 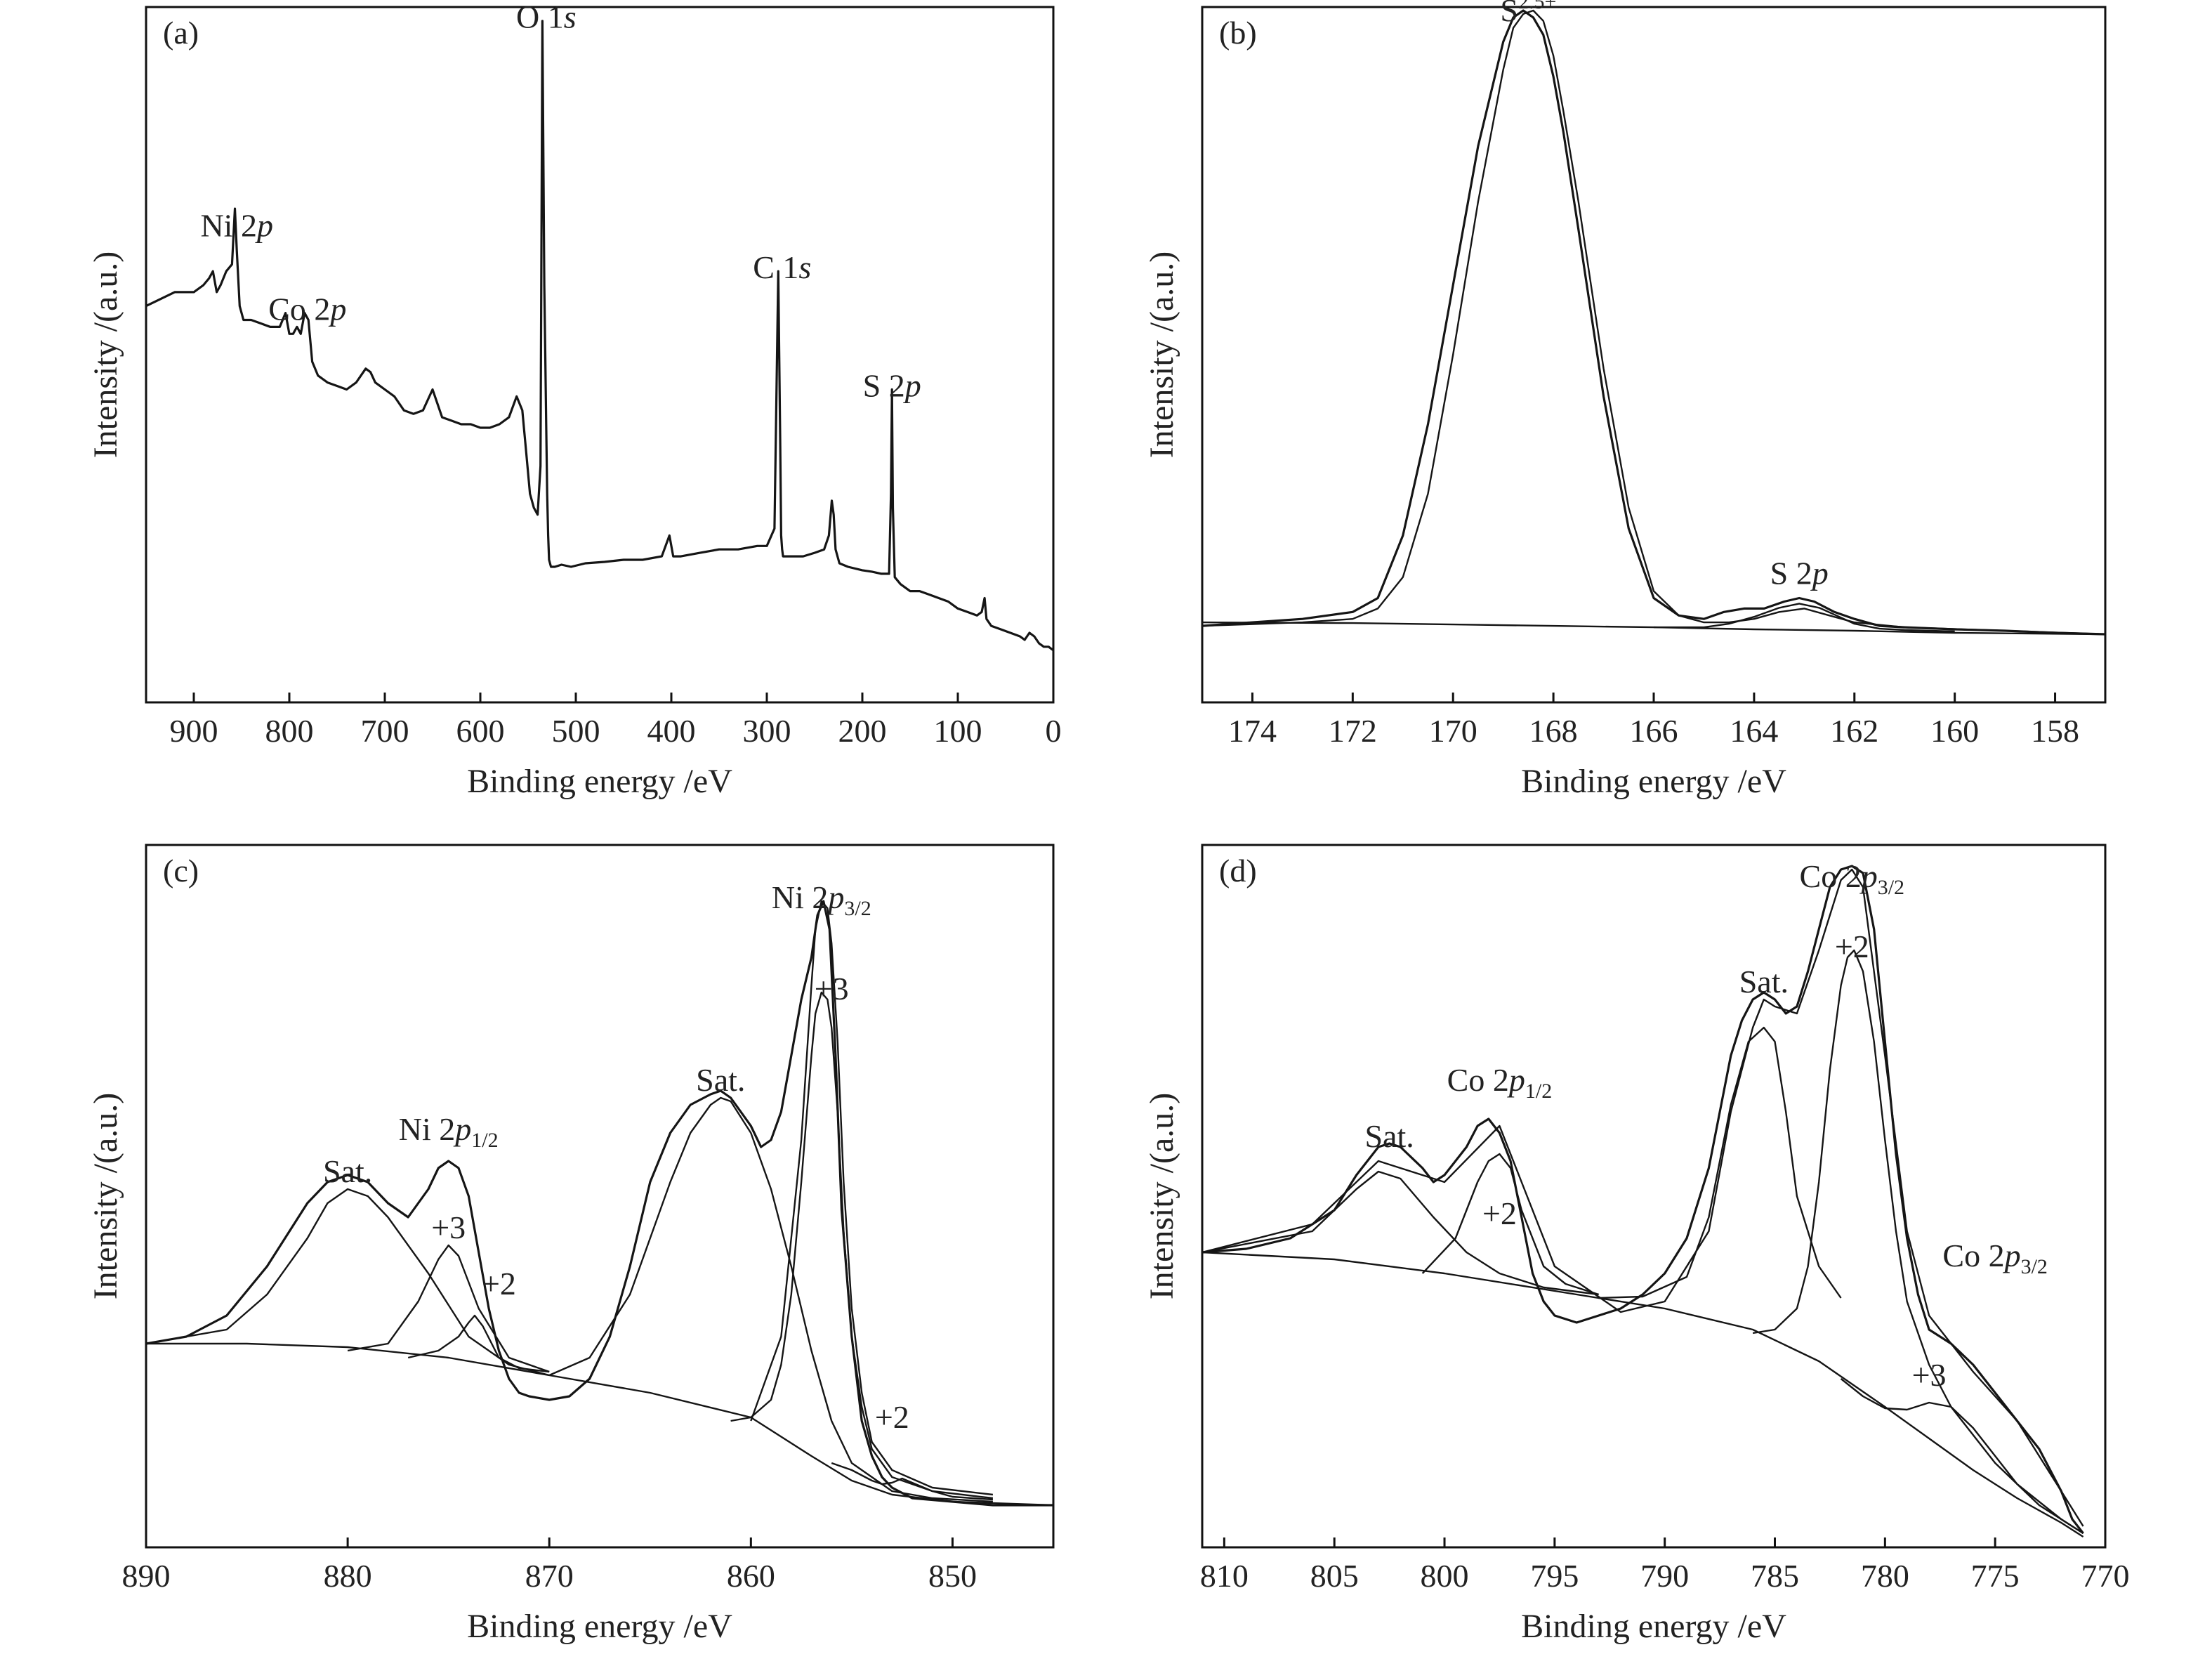 I want to click on x-tick-label: 200, so click(x=862, y=731).